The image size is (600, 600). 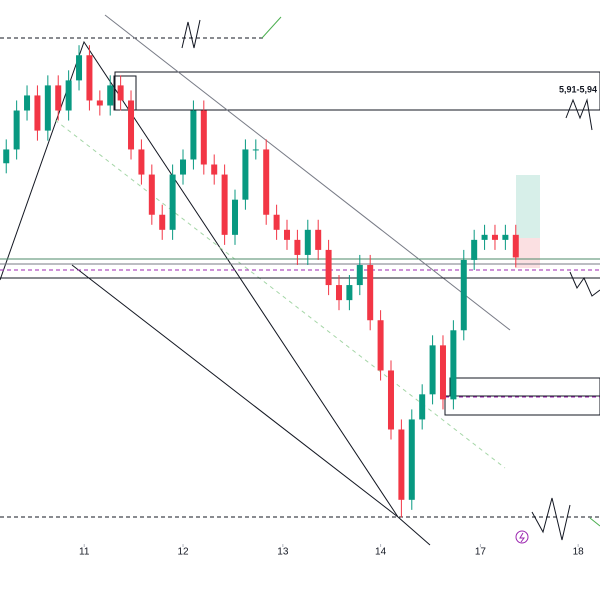 What do you see at coordinates (528, 206) in the screenshot?
I see `profit-zone` at bounding box center [528, 206].